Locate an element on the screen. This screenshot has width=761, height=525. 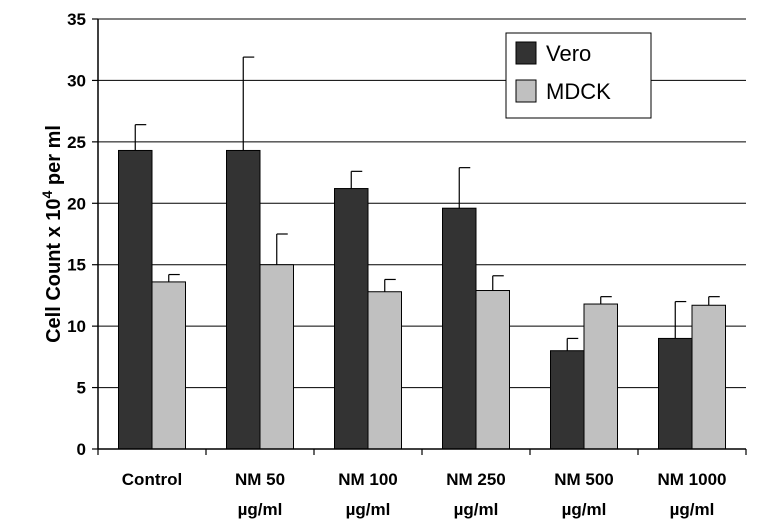
y-tick-label: 20 is located at coordinates (76, 203).